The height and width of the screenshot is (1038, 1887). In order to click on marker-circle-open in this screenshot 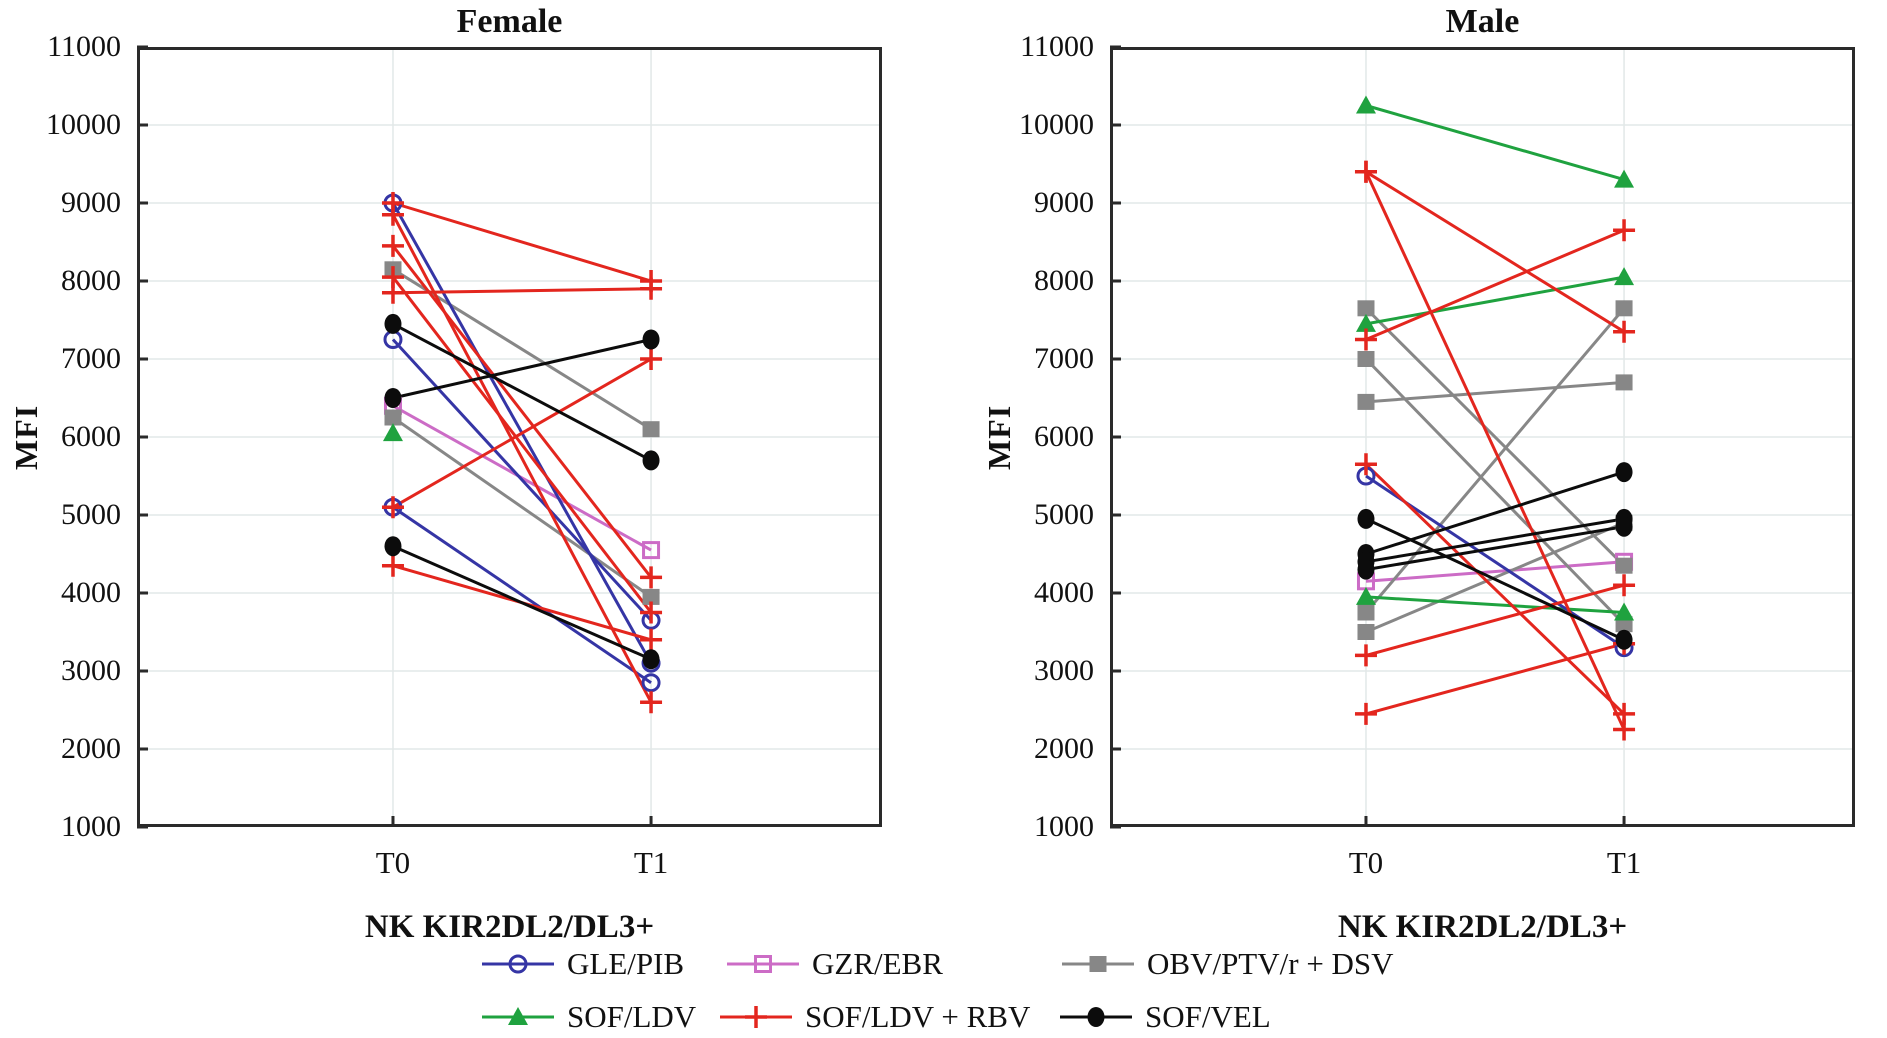, I will do `click(518, 964)`.